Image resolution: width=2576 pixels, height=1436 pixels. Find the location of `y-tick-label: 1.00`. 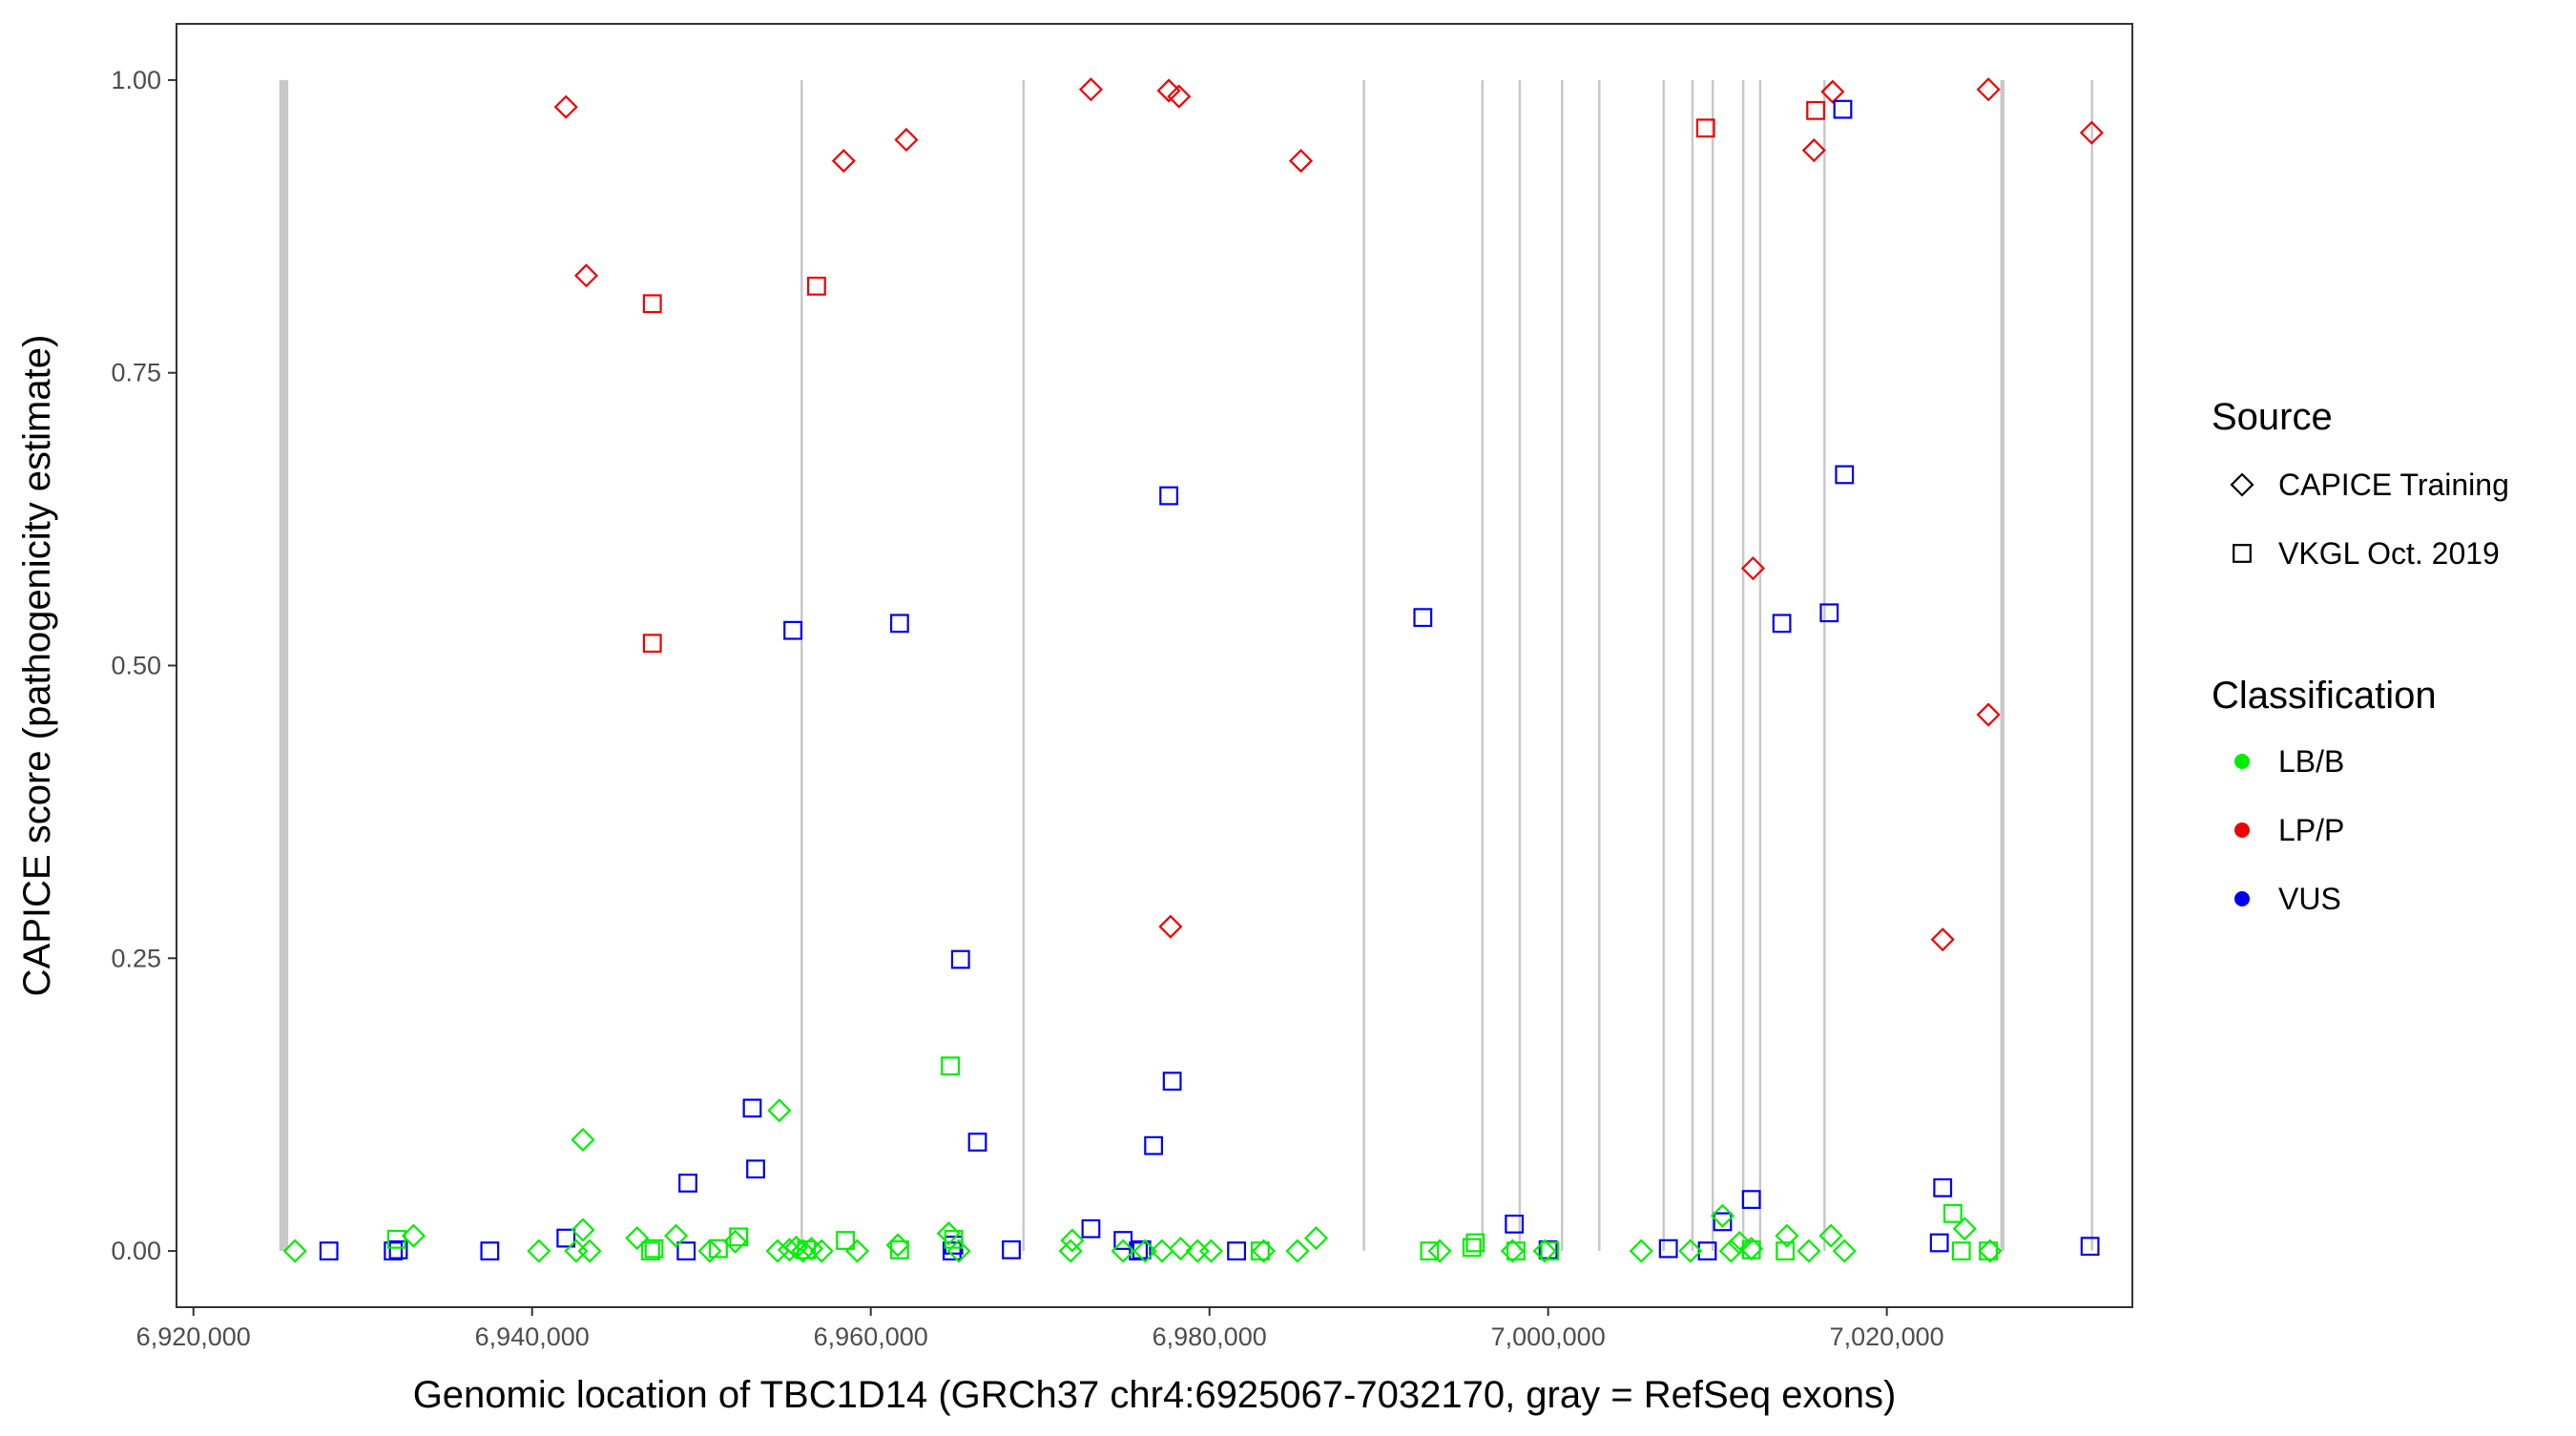

y-tick-label: 1.00 is located at coordinates (136, 80).